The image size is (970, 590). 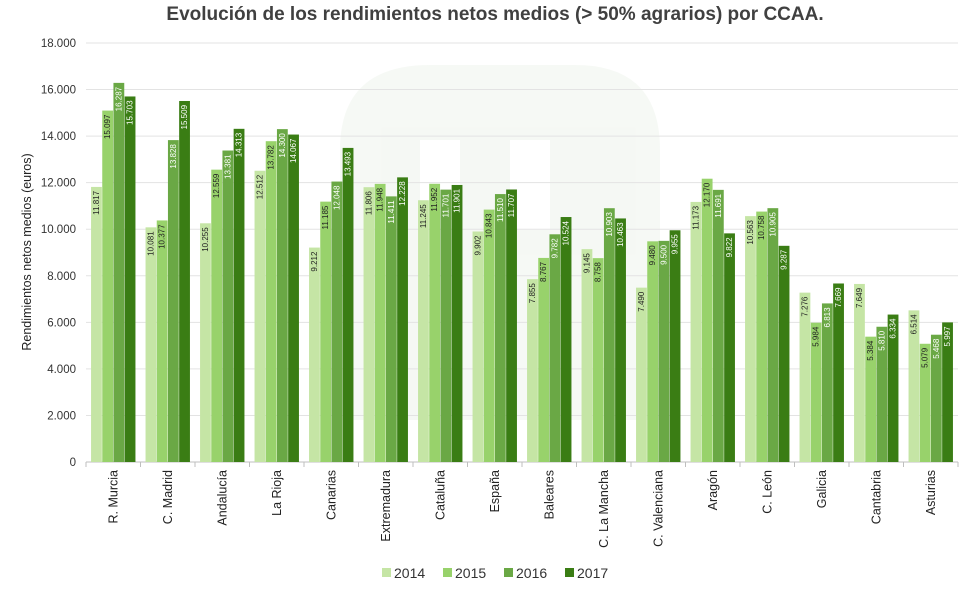 I want to click on data-label: 10.081, so click(x=150, y=243).